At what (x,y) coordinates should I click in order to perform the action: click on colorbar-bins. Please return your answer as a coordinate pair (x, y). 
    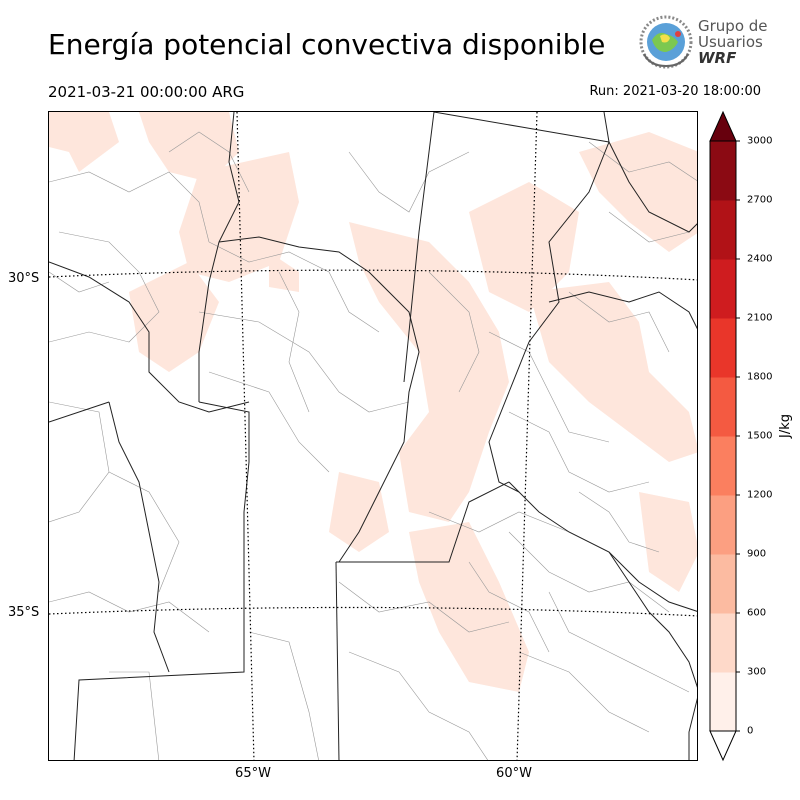
    Looking at the image, I should click on (723, 436).